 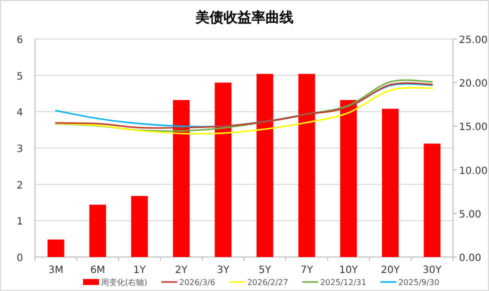 What do you see at coordinates (56, 270) in the screenshot?
I see `x-tick-label: 3M` at bounding box center [56, 270].